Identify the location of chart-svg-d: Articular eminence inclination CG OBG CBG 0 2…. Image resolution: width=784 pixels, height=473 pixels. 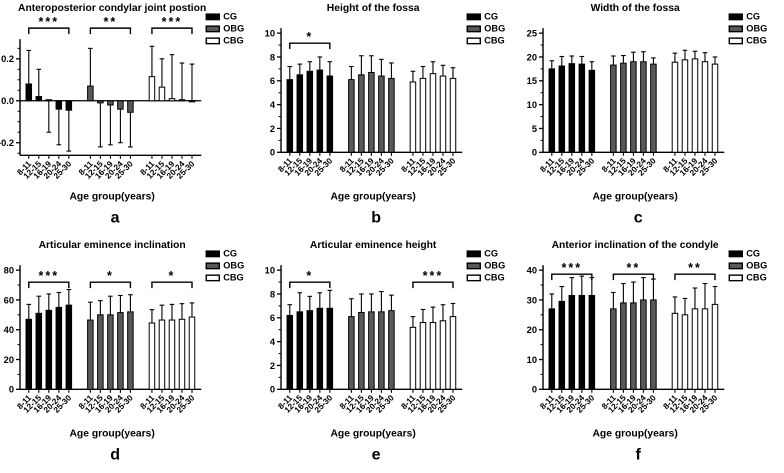
(124, 351).